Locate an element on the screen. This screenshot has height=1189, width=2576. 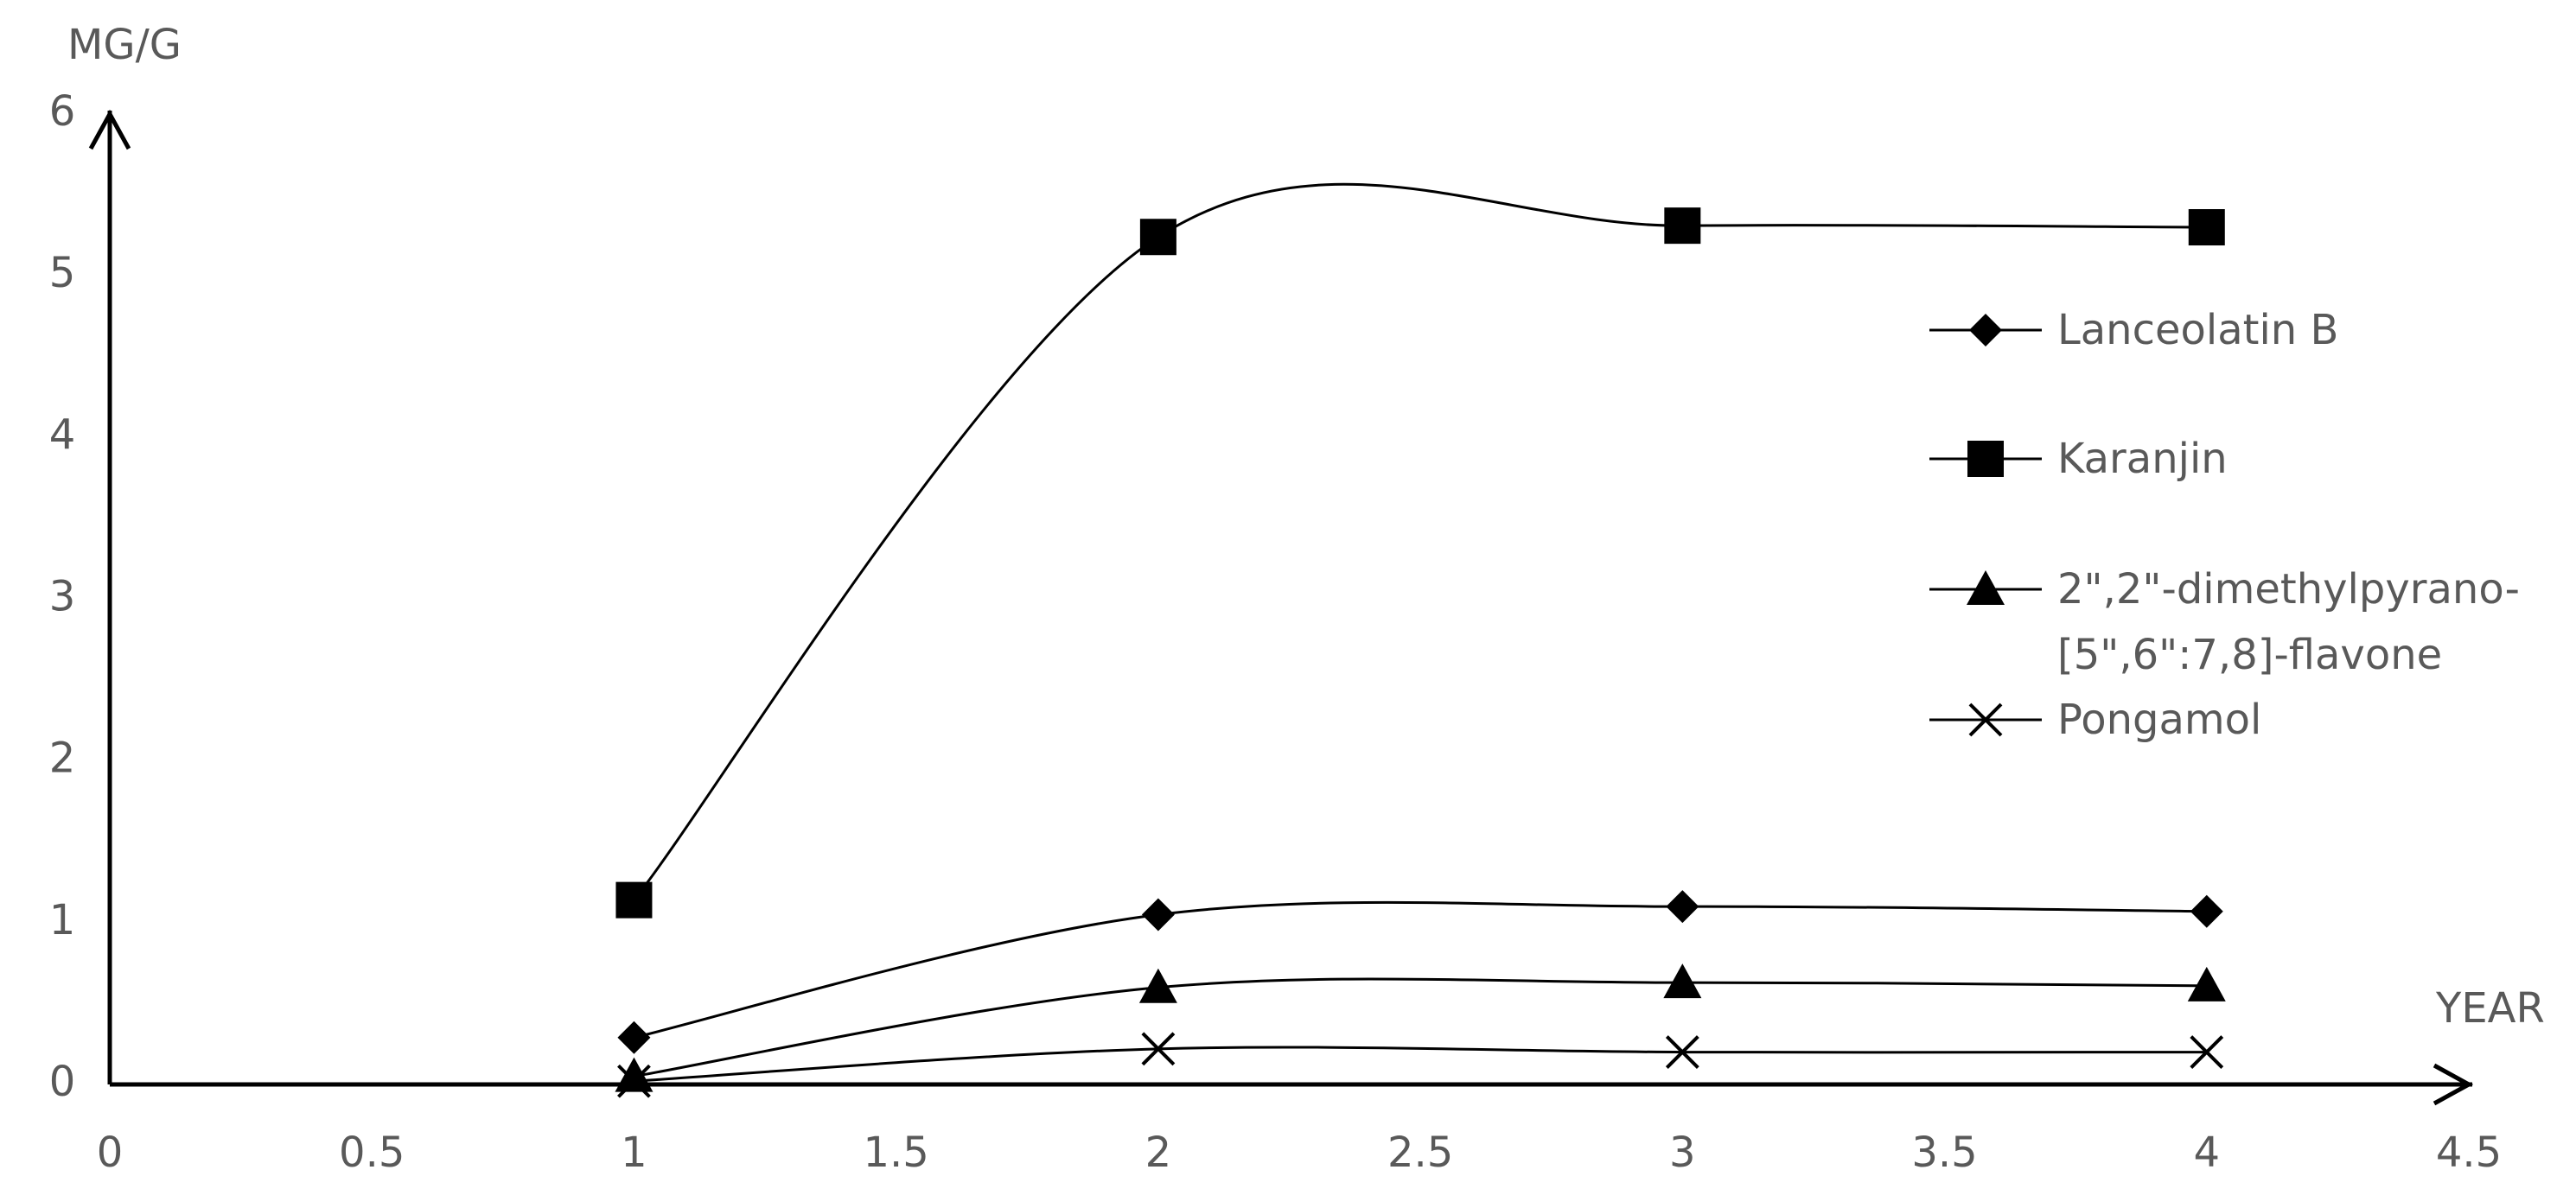
x-tick-label: 2.5 is located at coordinates (1420, 1153).